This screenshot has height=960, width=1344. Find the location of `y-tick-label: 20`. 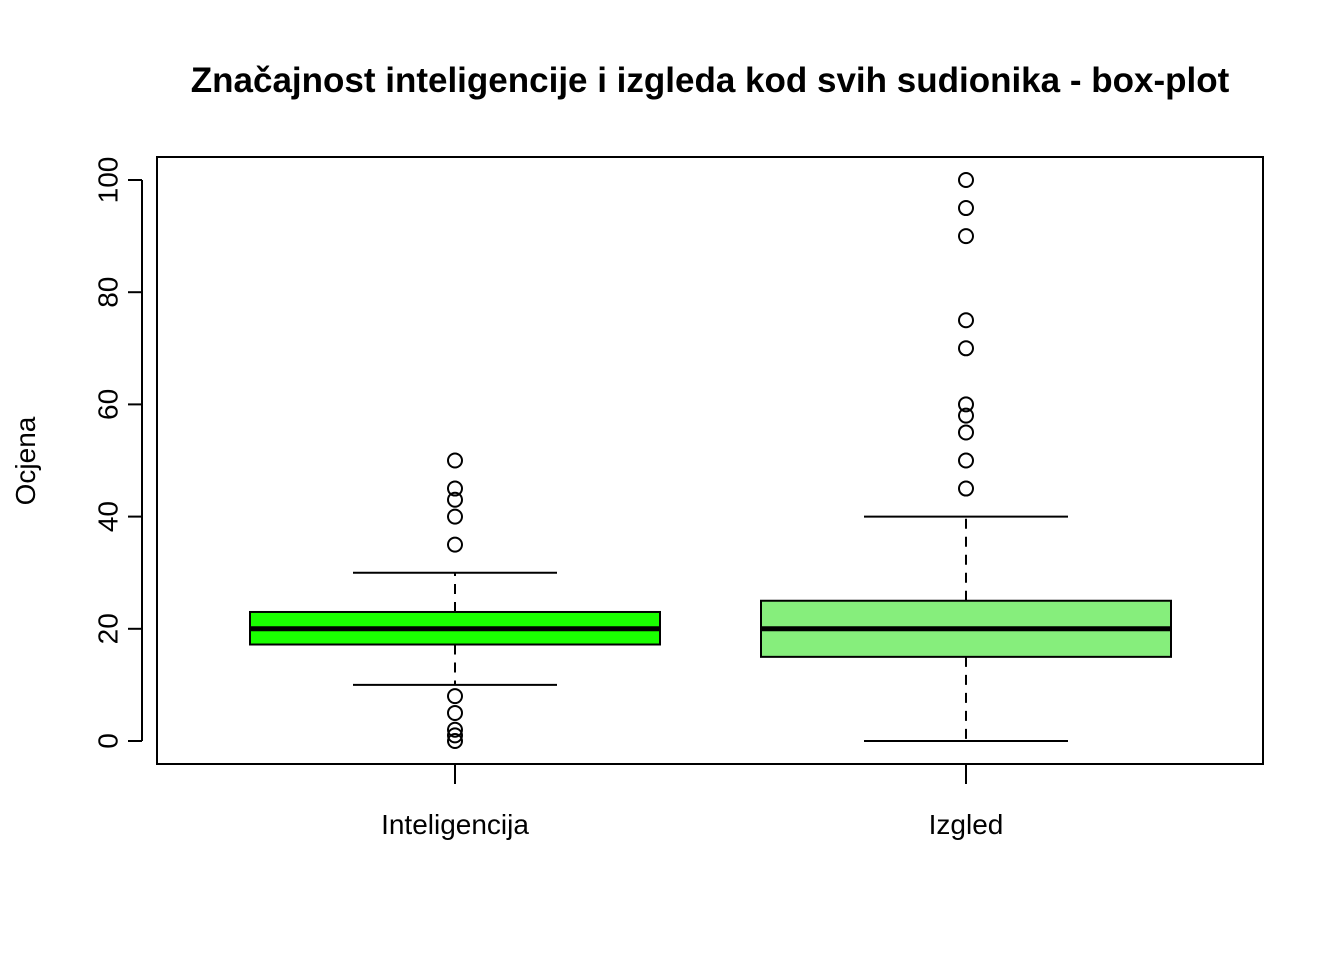

y-tick-label: 20 is located at coordinates (107, 628).